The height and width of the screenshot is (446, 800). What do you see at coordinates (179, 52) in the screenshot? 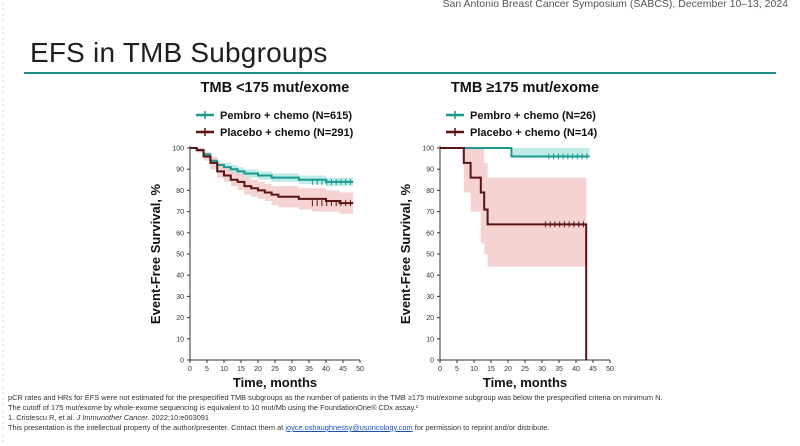
I see `slide-title: EFS in TMB Subgroups` at bounding box center [179, 52].